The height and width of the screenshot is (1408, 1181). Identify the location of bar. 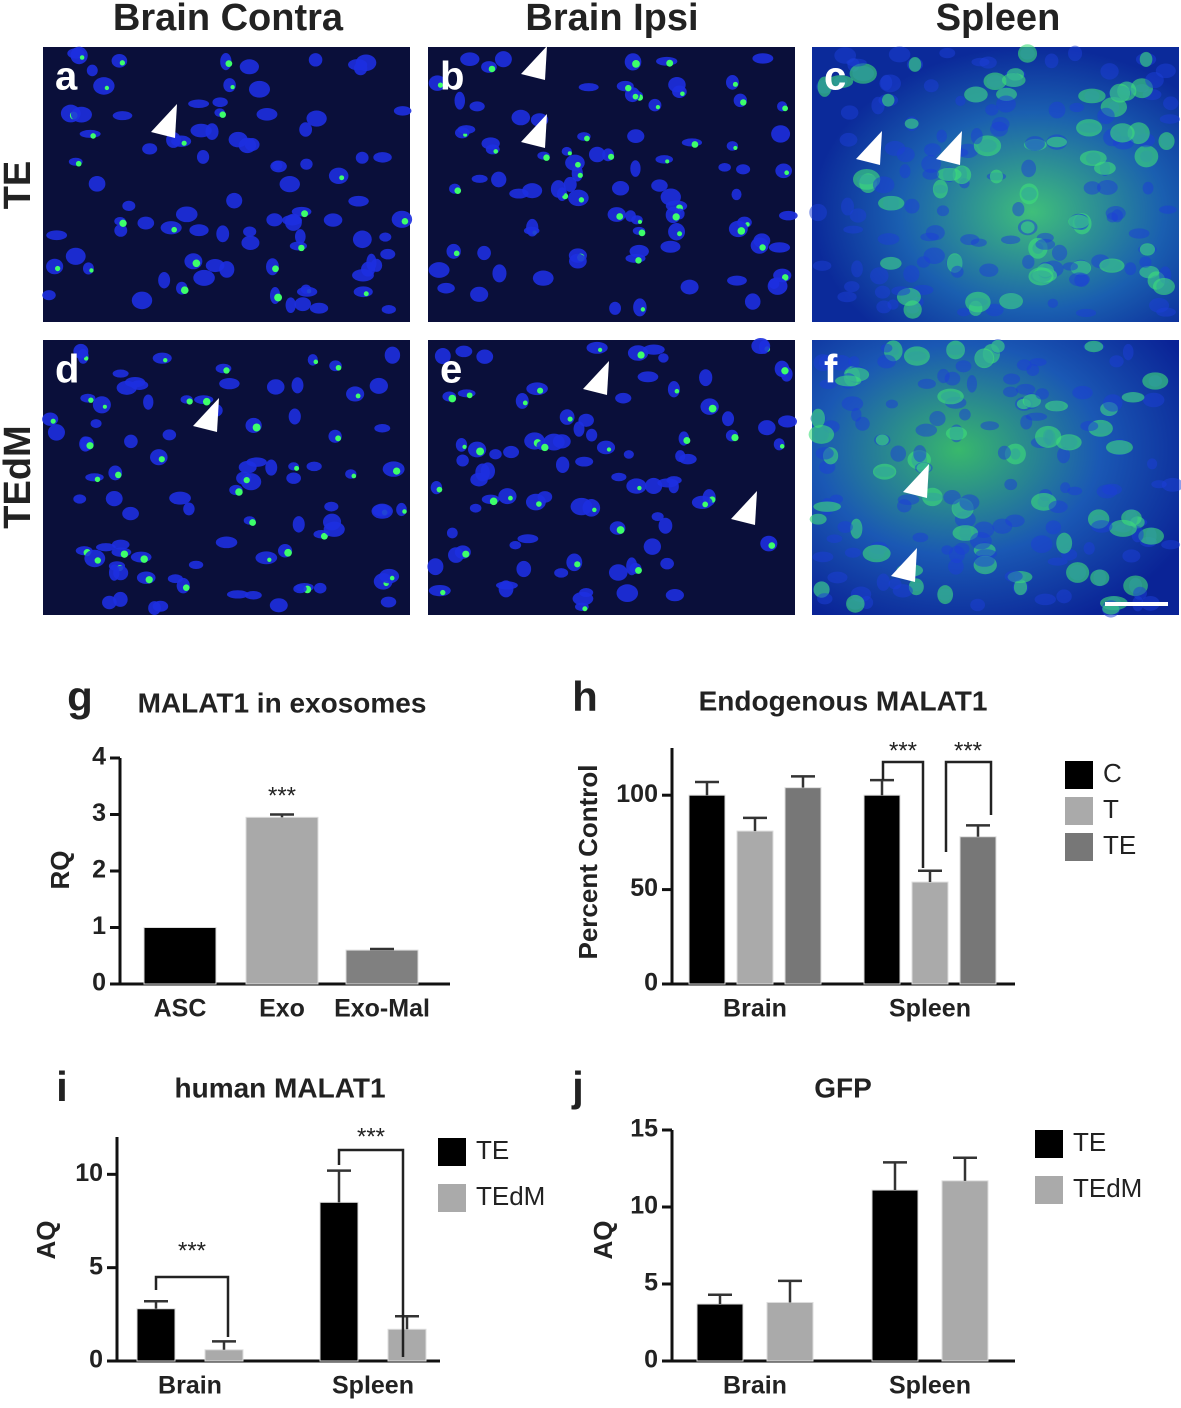
(156, 1335).